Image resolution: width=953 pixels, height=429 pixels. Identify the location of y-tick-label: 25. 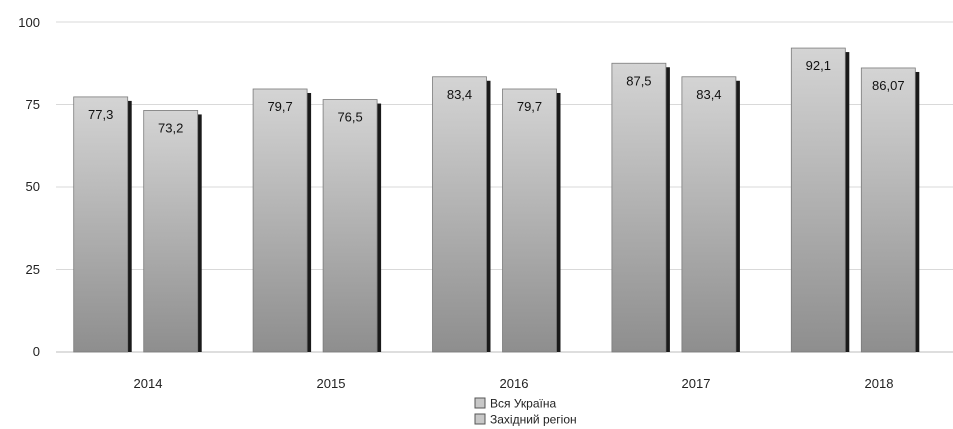
(33, 269).